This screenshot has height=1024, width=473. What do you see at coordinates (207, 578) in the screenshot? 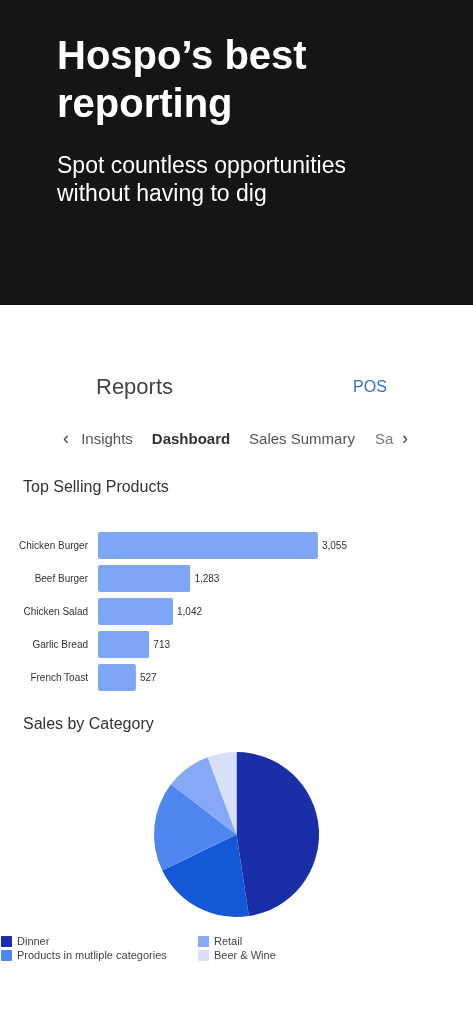
I see `data-label: 1,283` at bounding box center [207, 578].